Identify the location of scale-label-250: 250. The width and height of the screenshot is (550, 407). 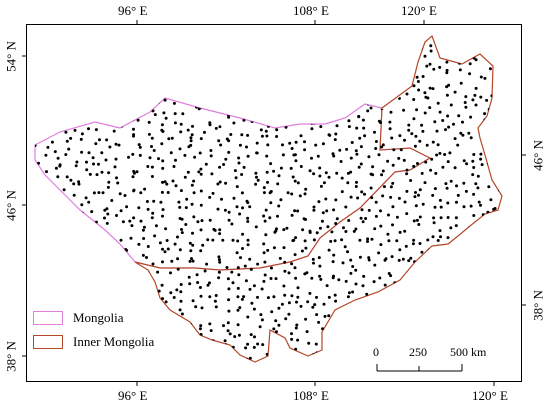
(418, 352).